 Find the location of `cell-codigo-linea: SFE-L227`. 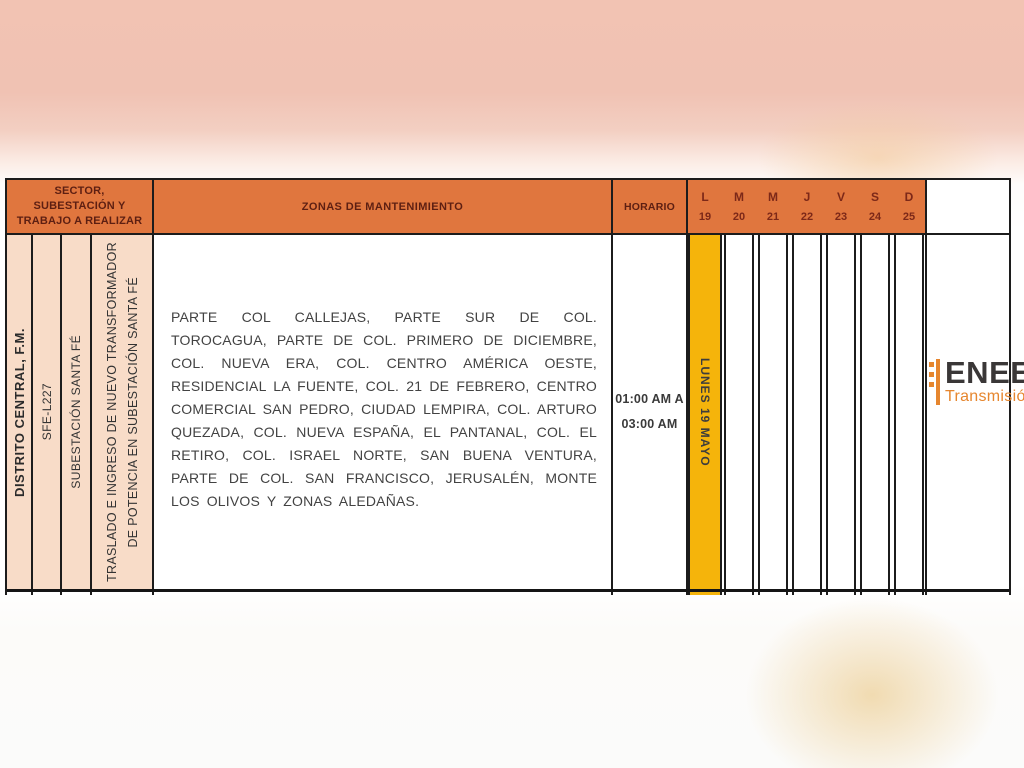

cell-codigo-linea: SFE-L227 is located at coordinates (47, 412).